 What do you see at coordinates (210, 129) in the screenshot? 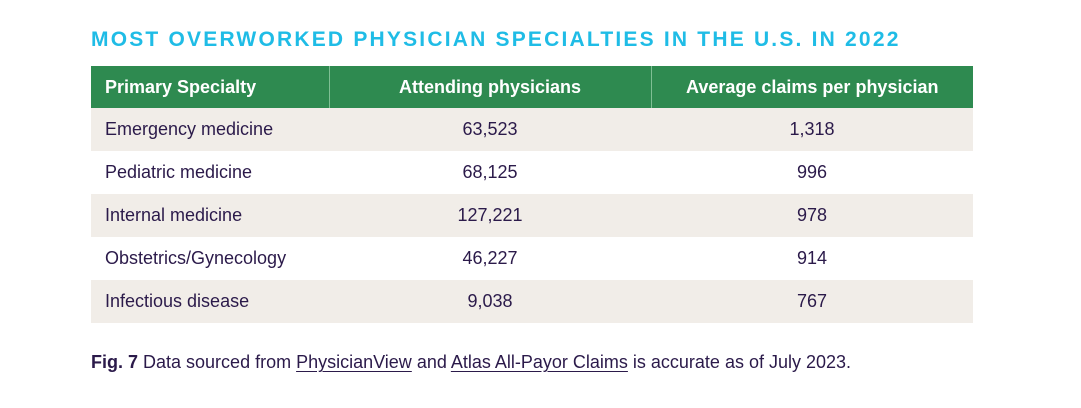
I see `cell-specialty: Emergency medicine` at bounding box center [210, 129].